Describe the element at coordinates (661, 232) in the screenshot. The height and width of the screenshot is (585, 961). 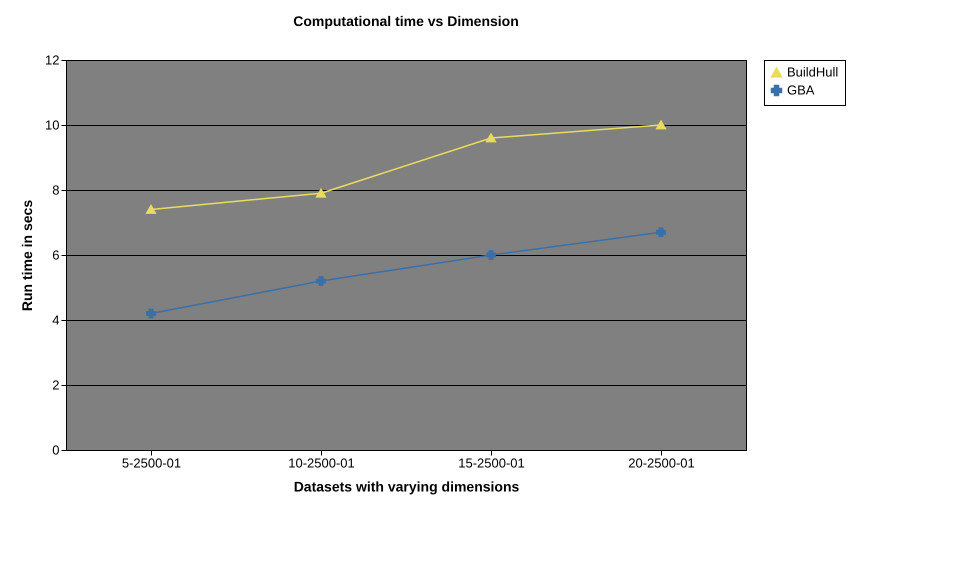
I see `point` at that location.